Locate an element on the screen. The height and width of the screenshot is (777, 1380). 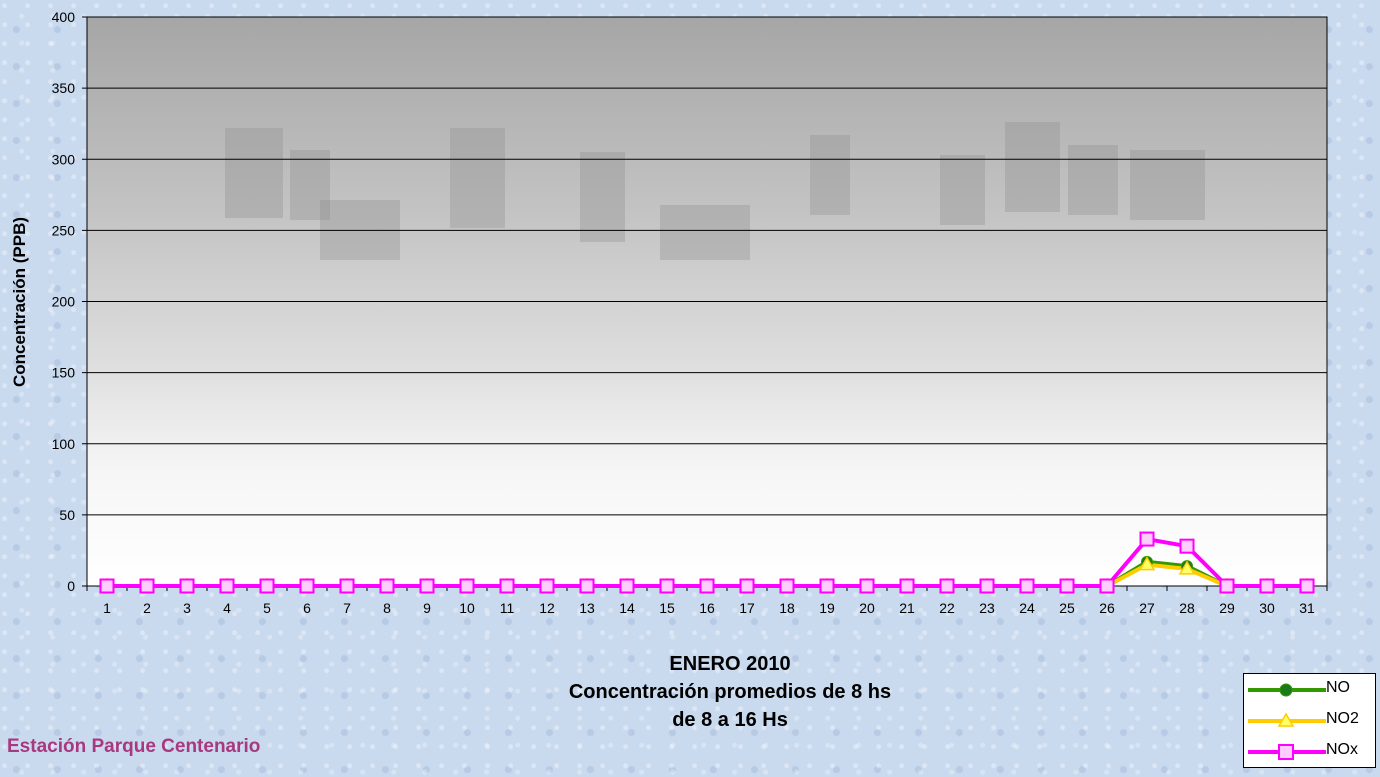
x-tick-label: 16 is located at coordinates (707, 608).